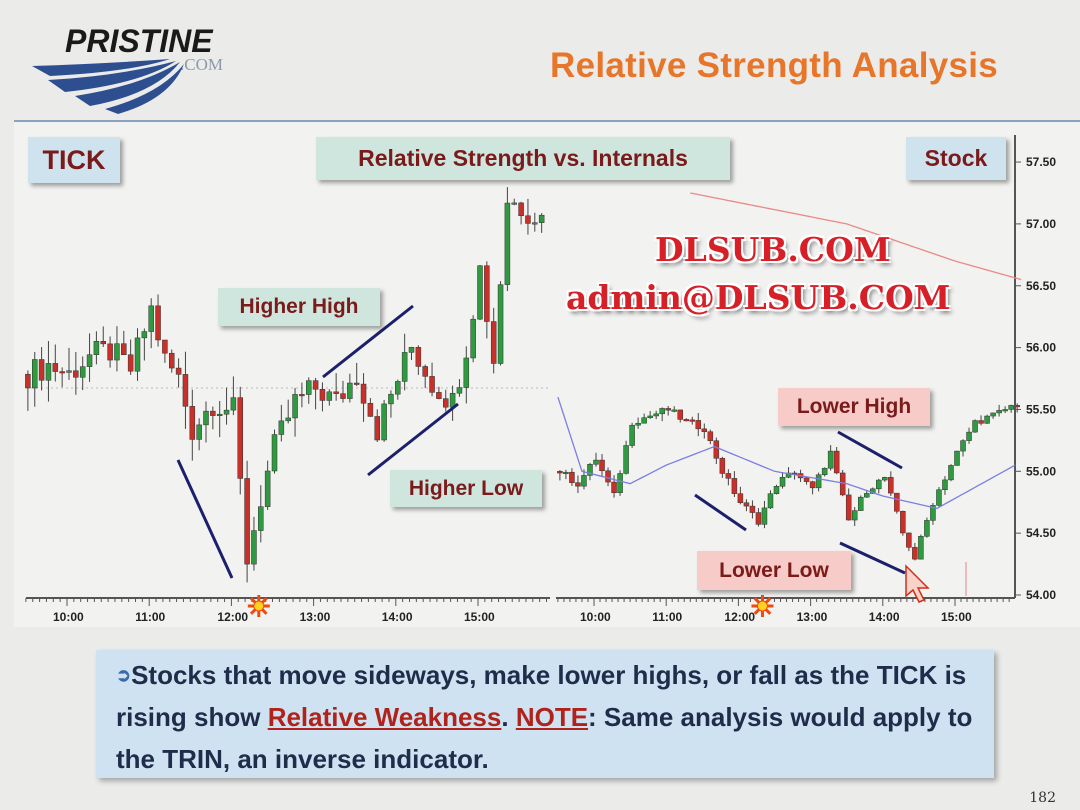 The height and width of the screenshot is (810, 1080). What do you see at coordinates (786, 453) in the screenshot?
I see `blue-moving-average` at bounding box center [786, 453].